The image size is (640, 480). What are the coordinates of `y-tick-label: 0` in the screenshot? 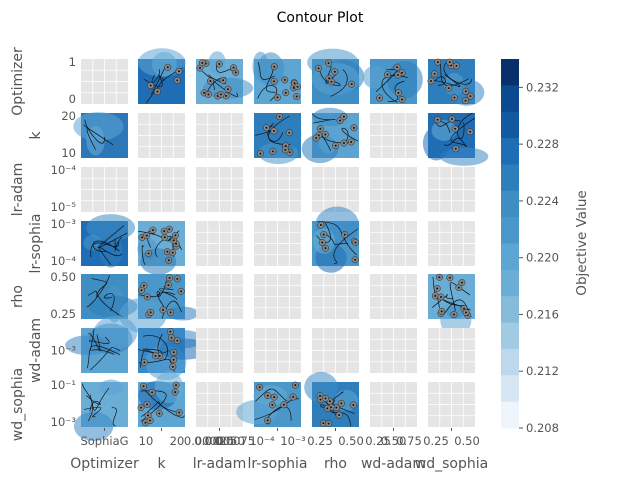 It's located at (72, 99).